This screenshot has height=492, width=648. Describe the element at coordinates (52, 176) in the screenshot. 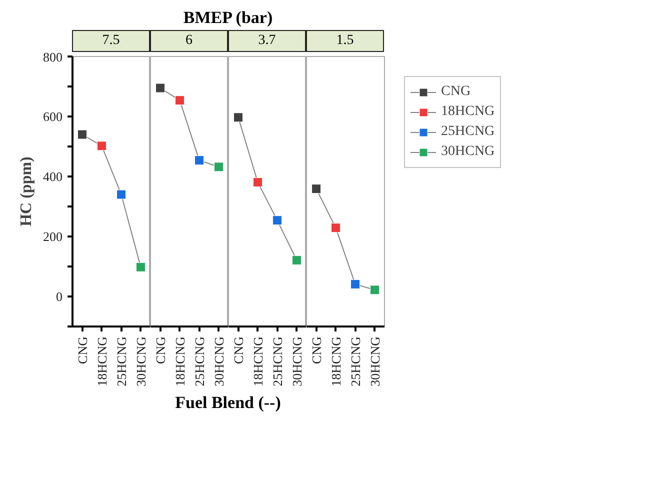

I see `y-tick-label: 400` at that location.